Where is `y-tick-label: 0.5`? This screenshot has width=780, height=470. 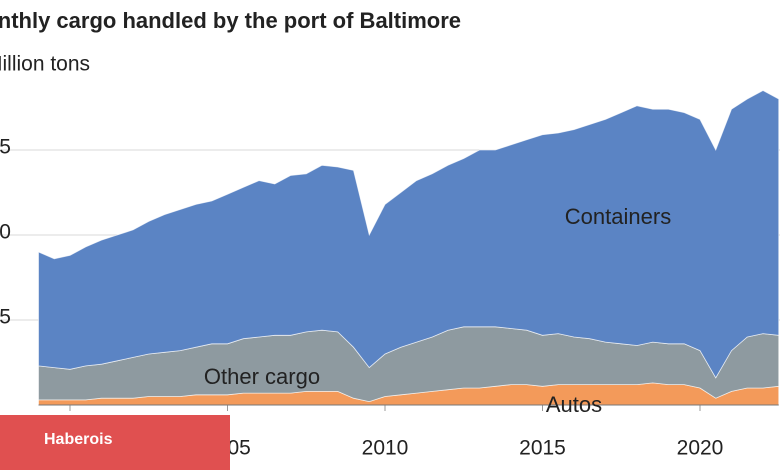
y-tick-label: 0.5 is located at coordinates (5, 317).